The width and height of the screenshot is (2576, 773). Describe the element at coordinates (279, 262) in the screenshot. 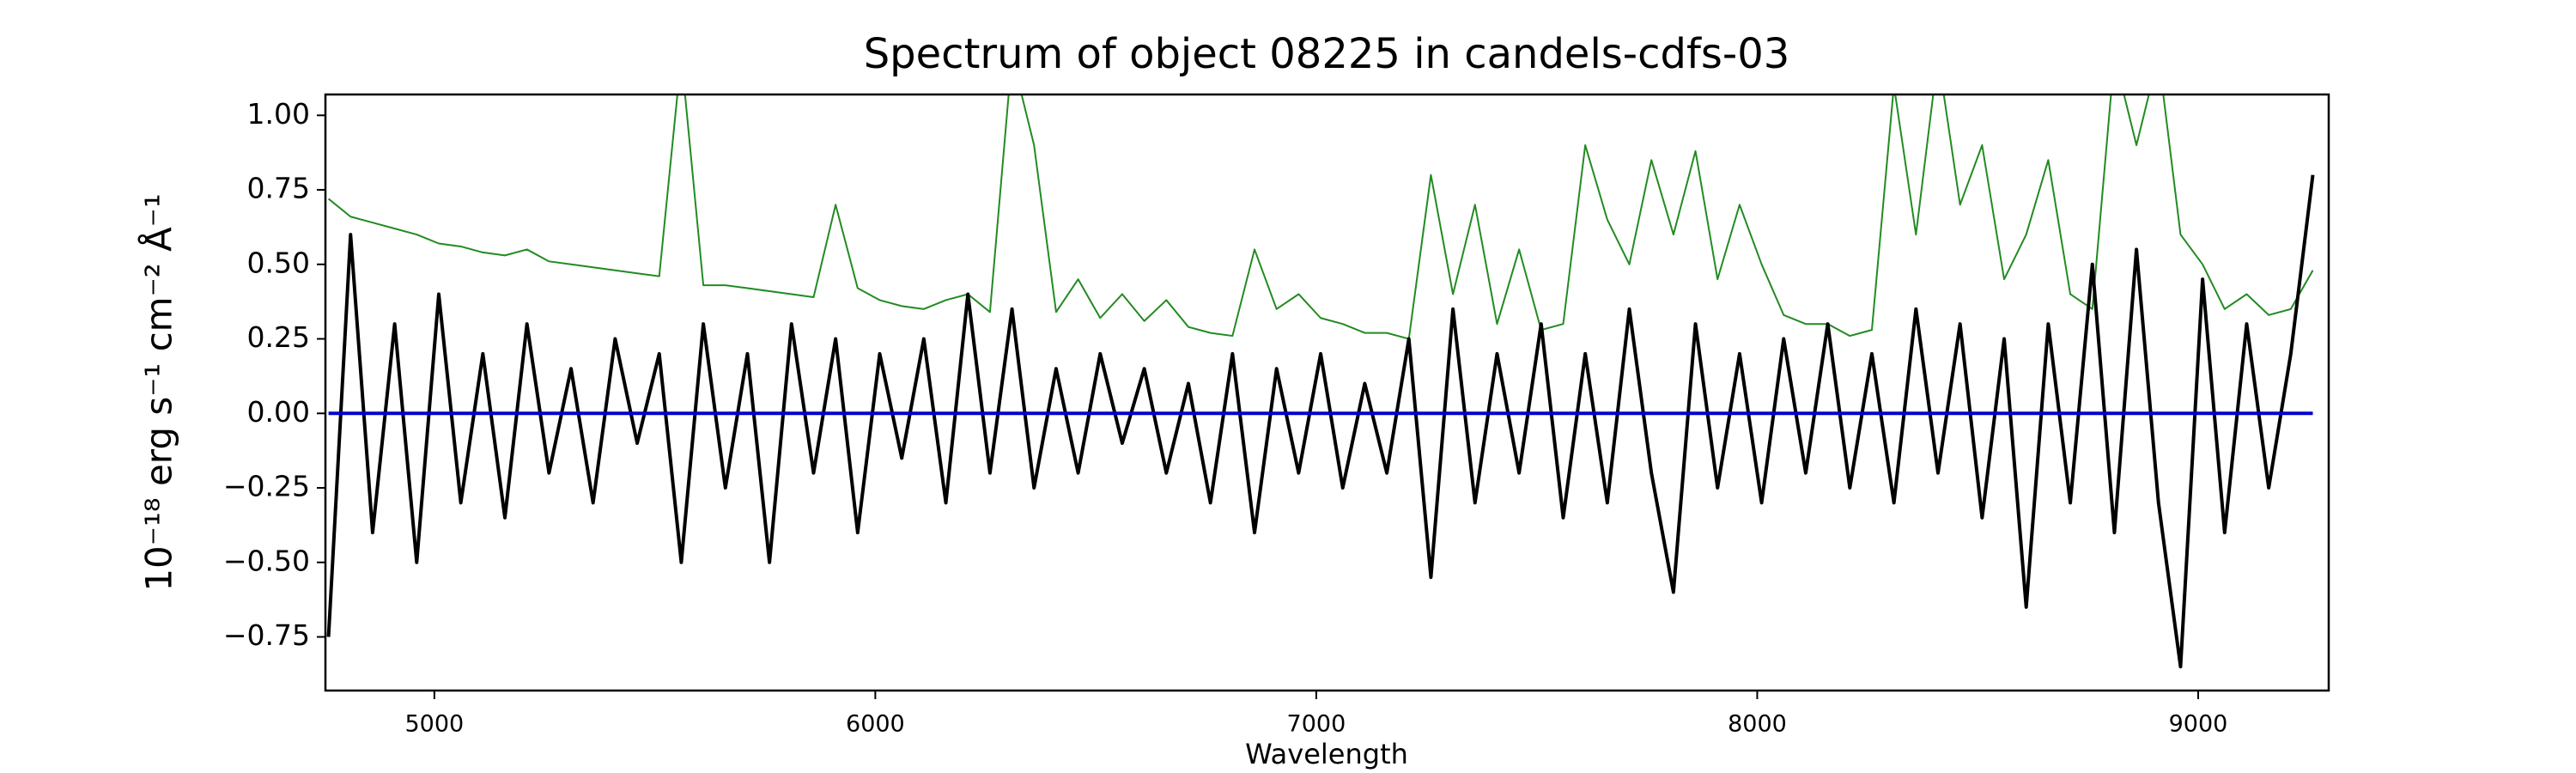

I see `y-tick-label: 0.50` at that location.